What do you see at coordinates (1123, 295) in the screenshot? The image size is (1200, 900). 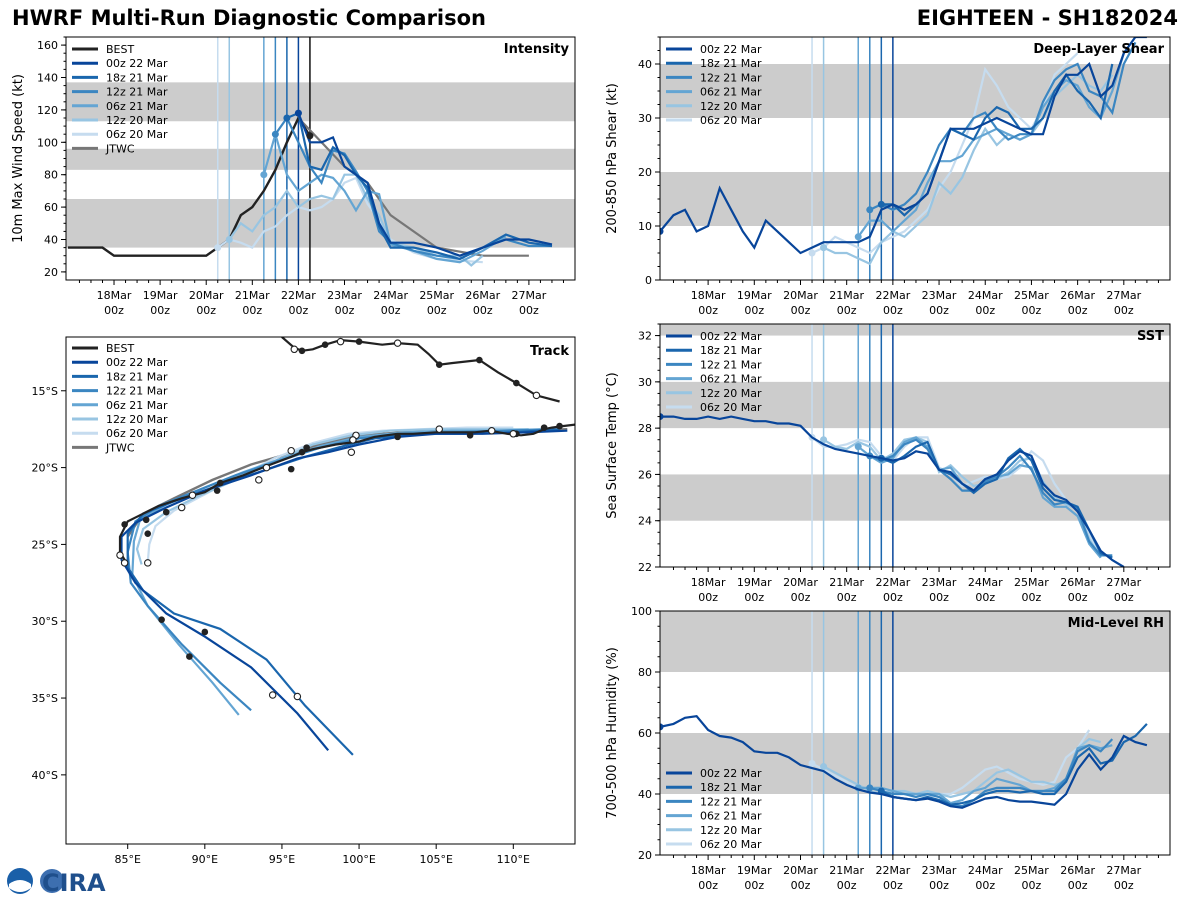 I see `shear-xtick-date: 27Mar` at bounding box center [1123, 295].